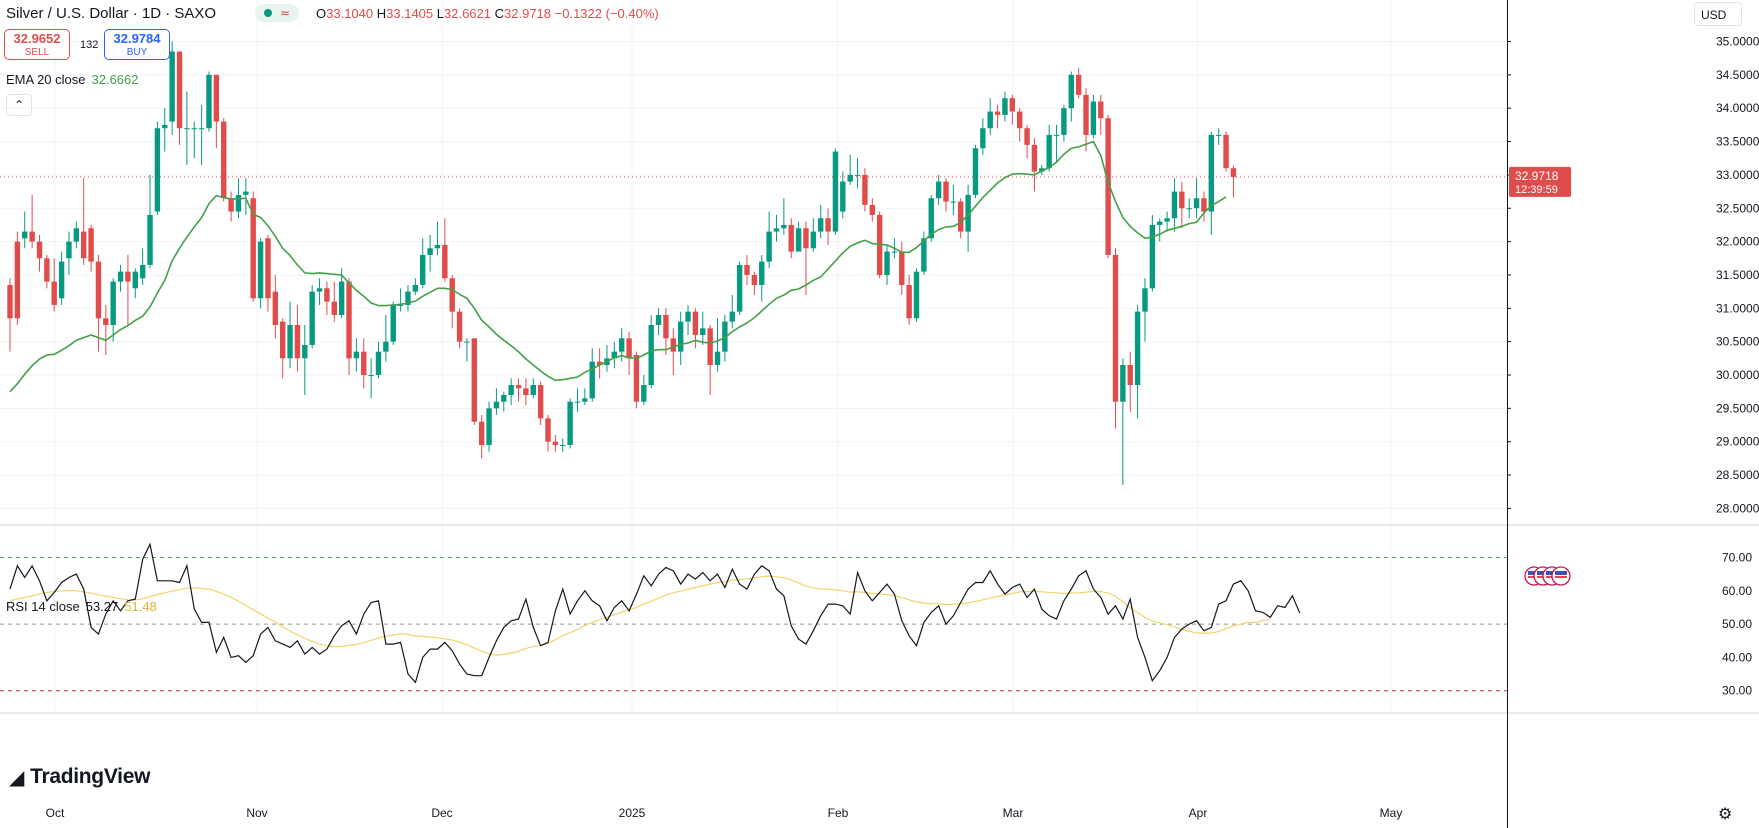 Image resolution: width=1759 pixels, height=828 pixels. What do you see at coordinates (1013, 813) in the screenshot?
I see `time-axis-label: Mar` at bounding box center [1013, 813].